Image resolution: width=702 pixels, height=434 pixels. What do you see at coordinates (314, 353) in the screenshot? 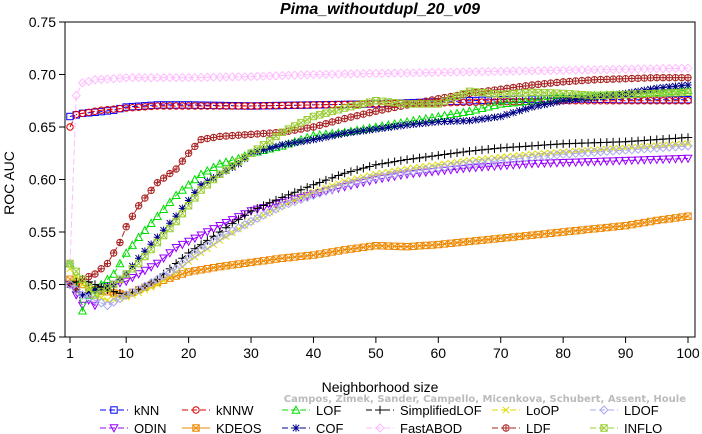
I see `x-tick-label: 40` at bounding box center [314, 353].